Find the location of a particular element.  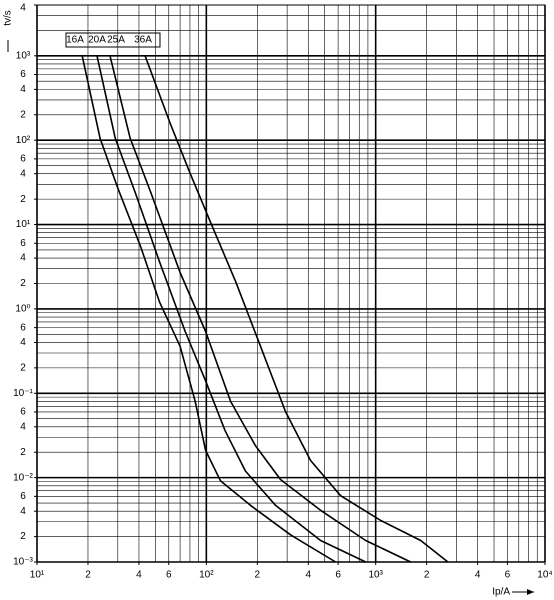

y-tick-label: 10² is located at coordinates (23, 140).